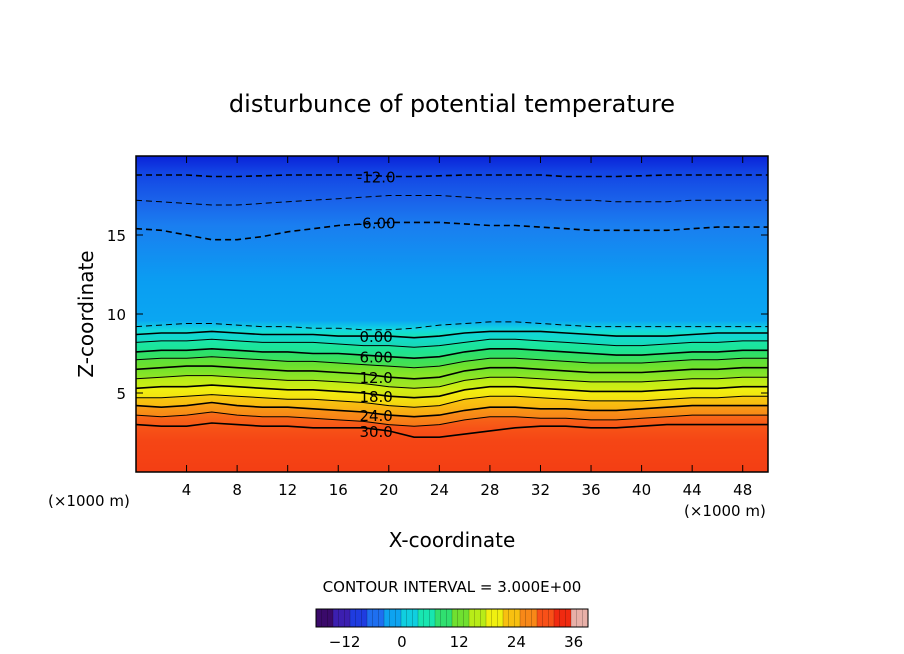 The width and height of the screenshot is (904, 654). I want to click on contour-label: 24.0, so click(375, 416).